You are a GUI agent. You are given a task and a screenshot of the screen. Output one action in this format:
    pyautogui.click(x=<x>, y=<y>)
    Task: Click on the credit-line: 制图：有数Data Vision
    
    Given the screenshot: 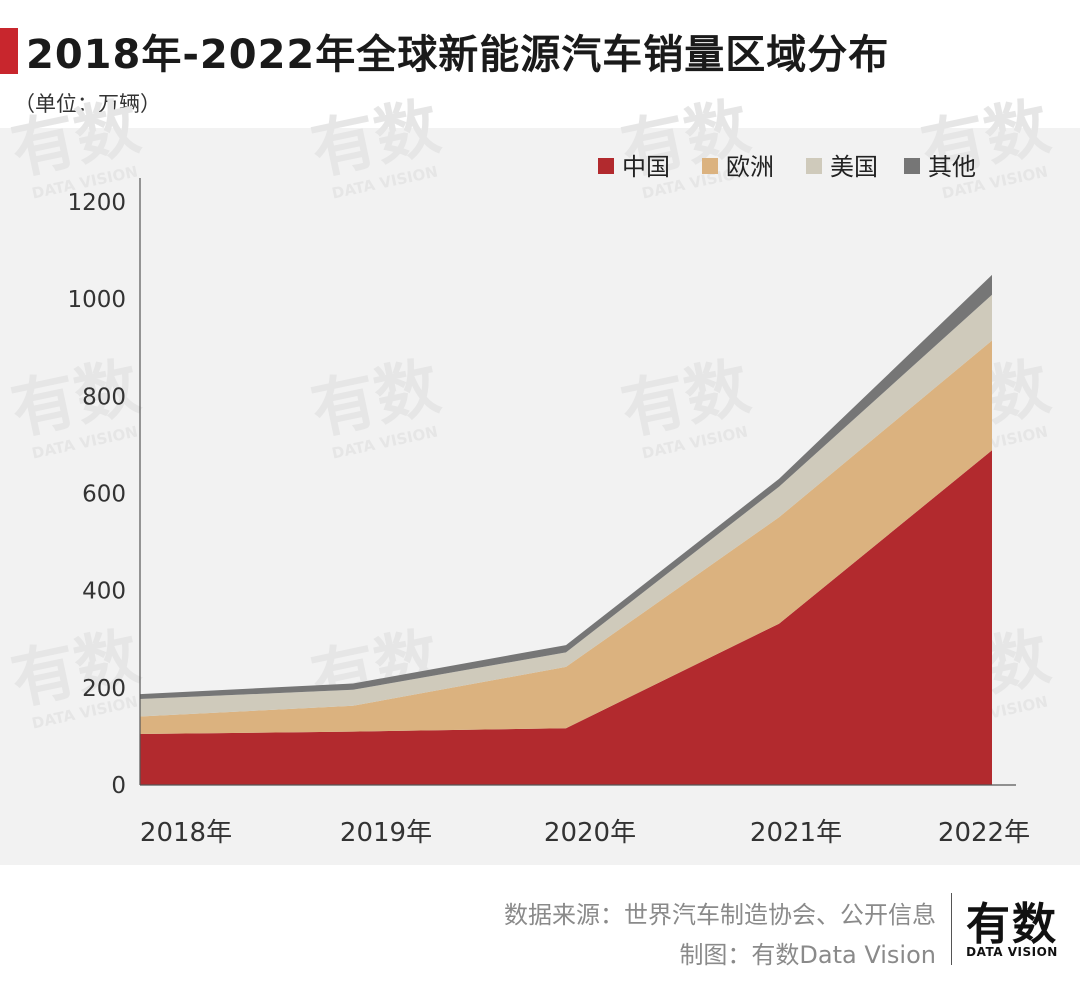 What is the action you would take?
    pyautogui.click(x=807, y=955)
    